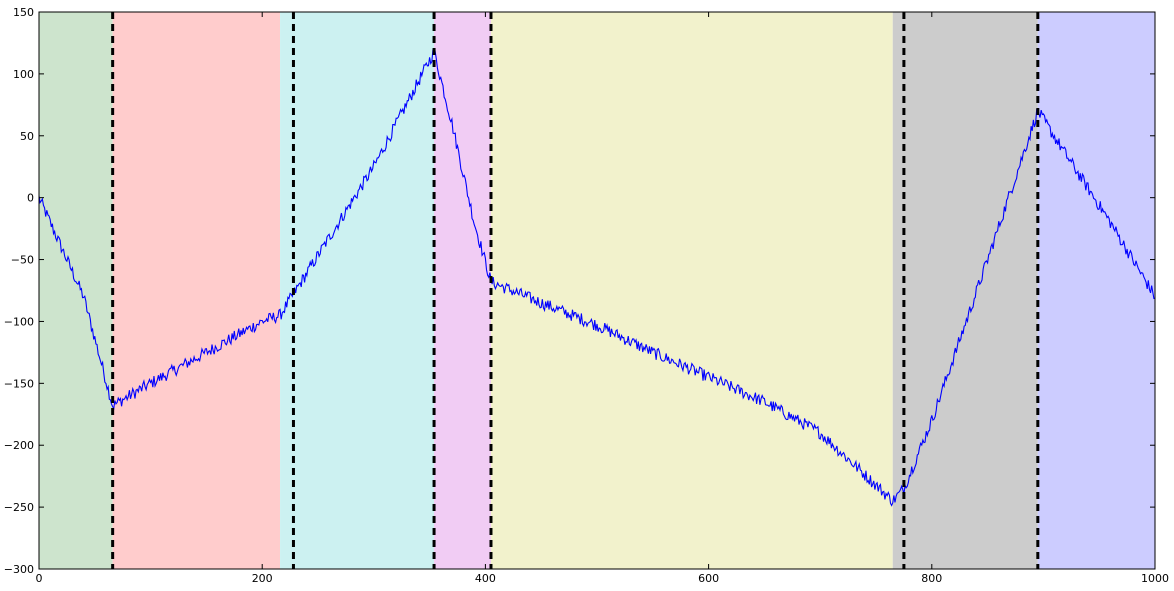 The height and width of the screenshot is (591, 1174). Describe the element at coordinates (19, 383) in the screenshot. I see `y-tick-label: −150` at that location.